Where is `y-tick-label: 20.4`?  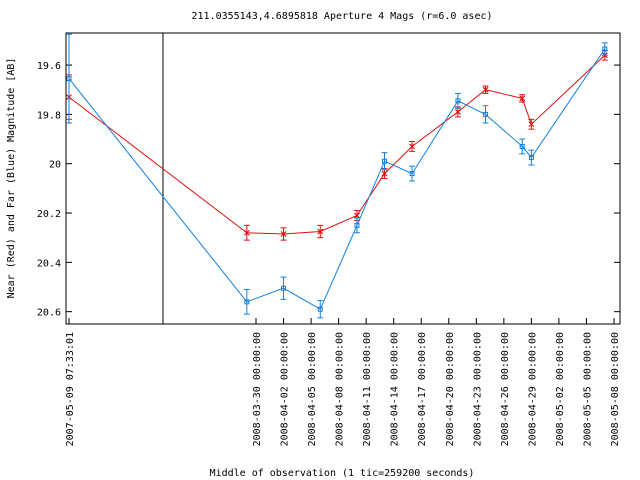 y-tick-label: 20.4 is located at coordinates (49, 263).